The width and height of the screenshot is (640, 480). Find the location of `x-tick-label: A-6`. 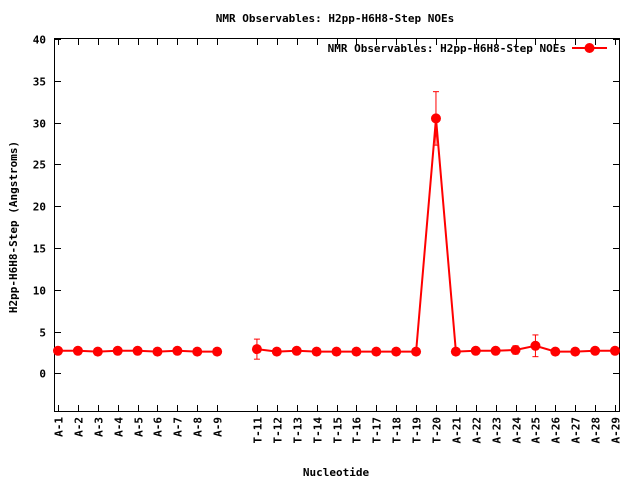

x-tick-label: A-6 is located at coordinates (158, 427).